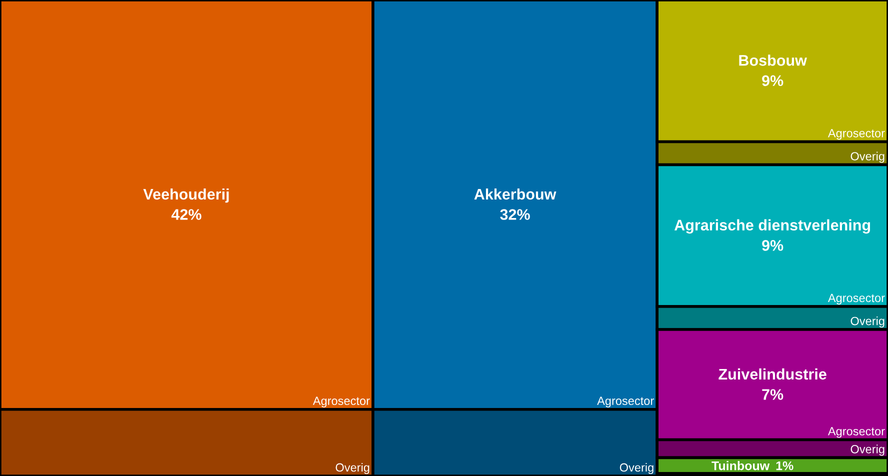 Image resolution: width=888 pixels, height=476 pixels. What do you see at coordinates (772, 374) in the screenshot?
I see `category-label: Zuivelindustrie` at bounding box center [772, 374].